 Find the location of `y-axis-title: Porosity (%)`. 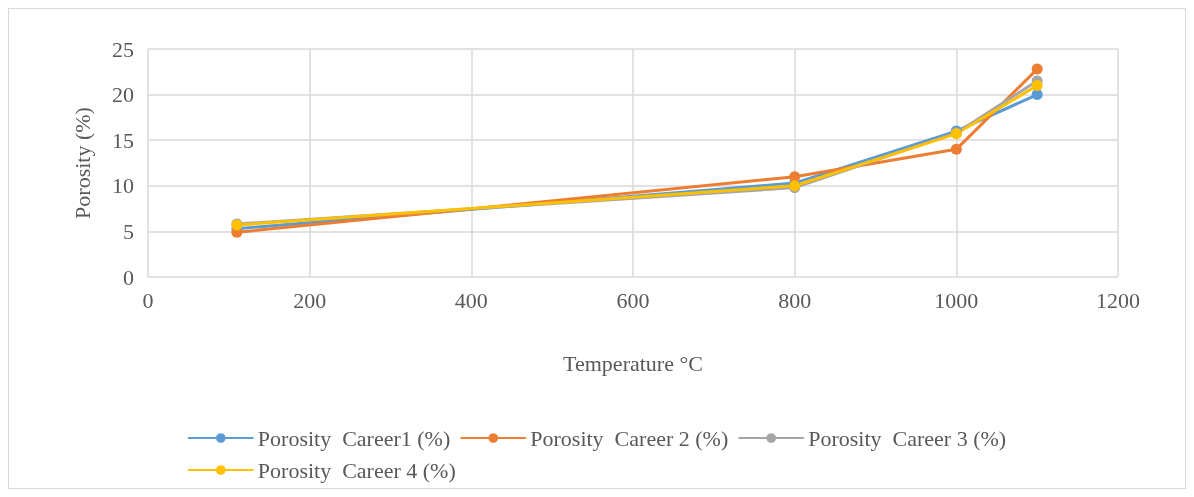

y-axis-title: Porosity (%) is located at coordinates (82, 163).